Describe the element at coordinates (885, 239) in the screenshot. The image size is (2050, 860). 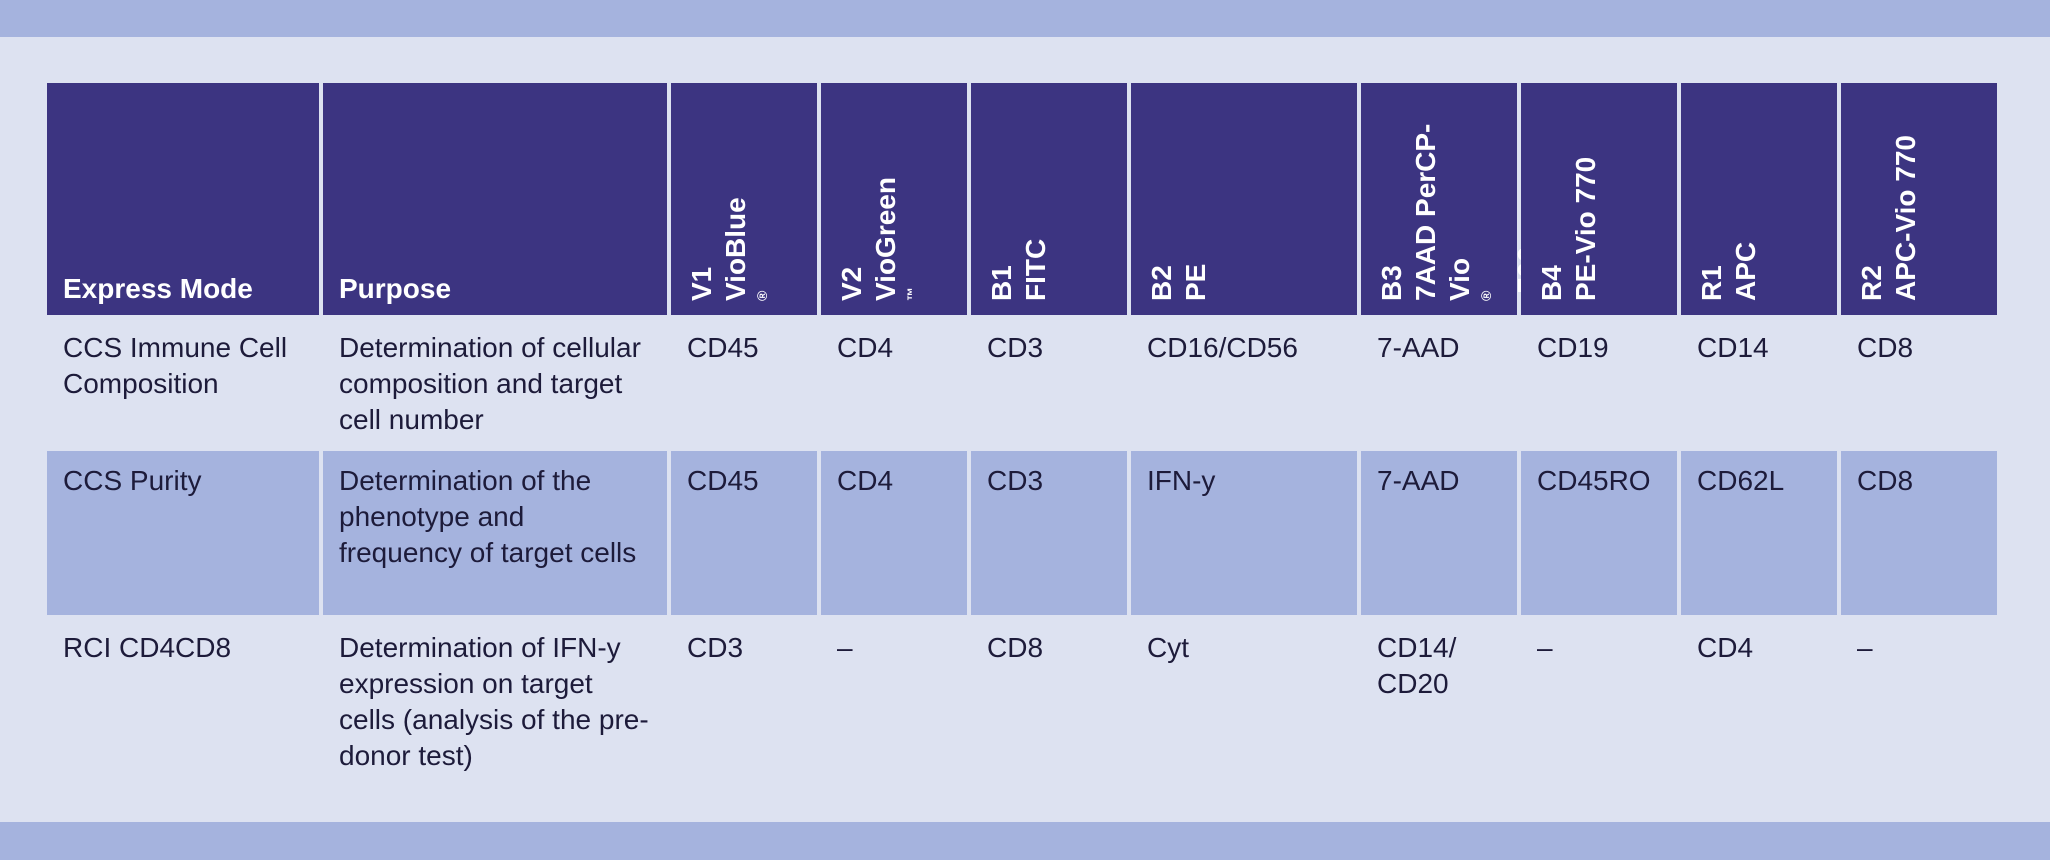
I see `v2-name: VioGreen` at that location.